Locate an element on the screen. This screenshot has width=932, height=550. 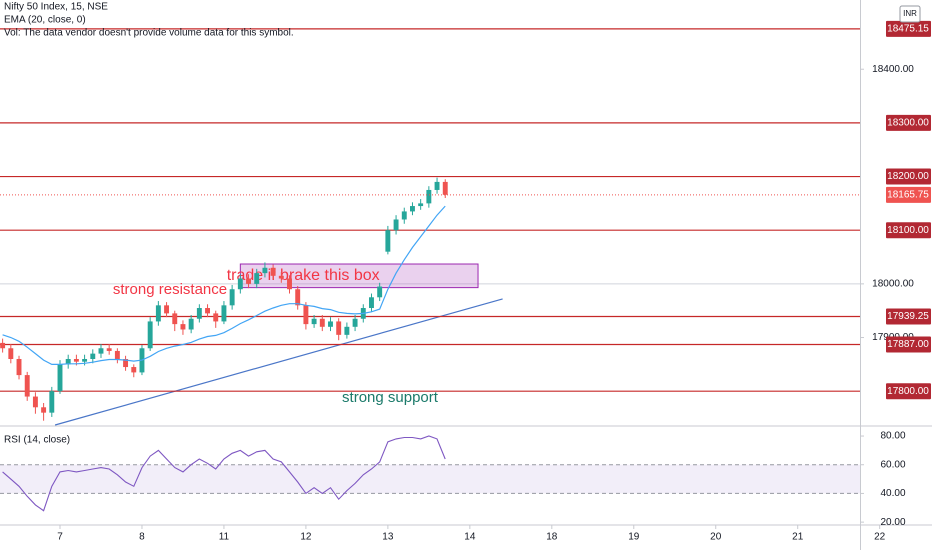
x-tick-label: 22 is located at coordinates (880, 537).